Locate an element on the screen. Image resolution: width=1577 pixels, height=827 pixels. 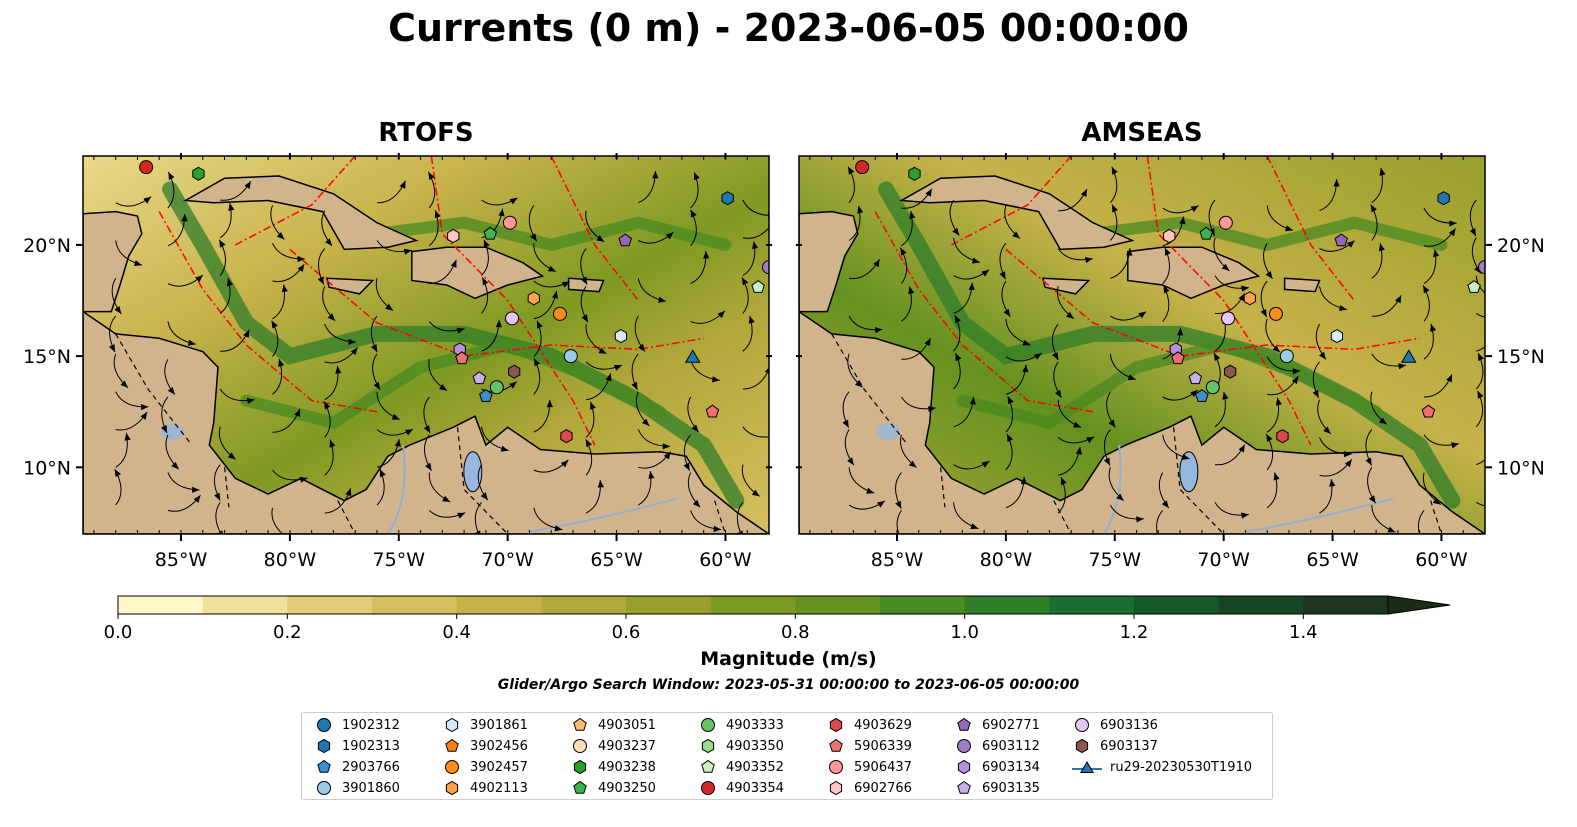
figure-title: Currents (0 m) - 2023-06-05 00:00:00 is located at coordinates (788, 28).